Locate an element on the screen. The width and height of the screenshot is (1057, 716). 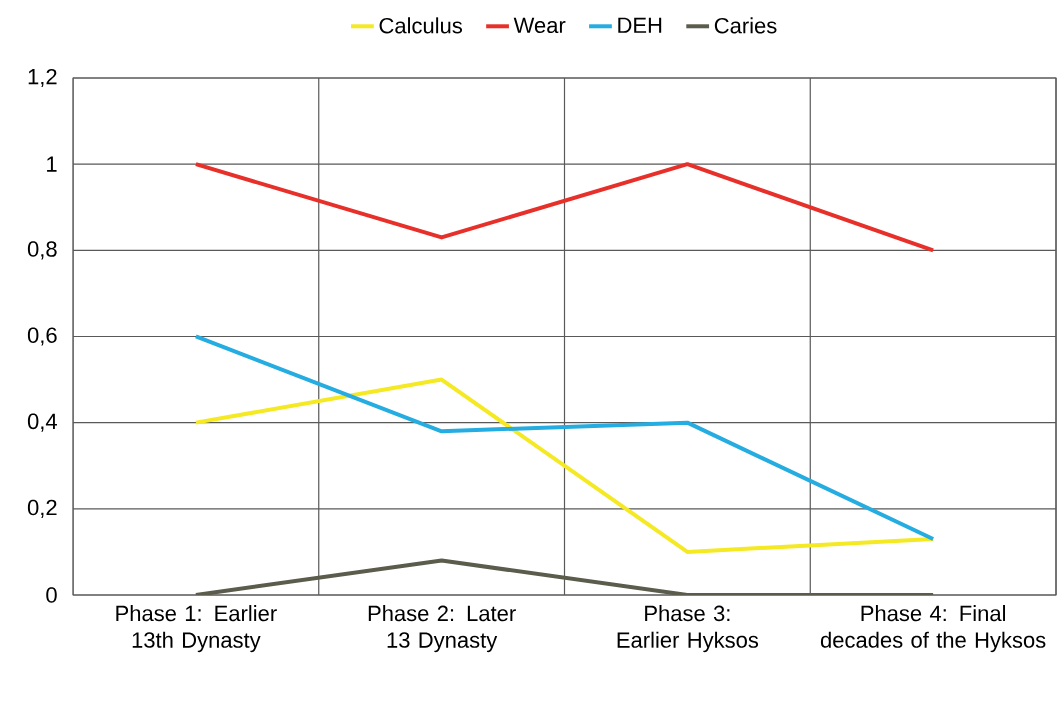
x-tick-label: Phase 4: Final decades of the Hyksos is located at coordinates (933, 629).